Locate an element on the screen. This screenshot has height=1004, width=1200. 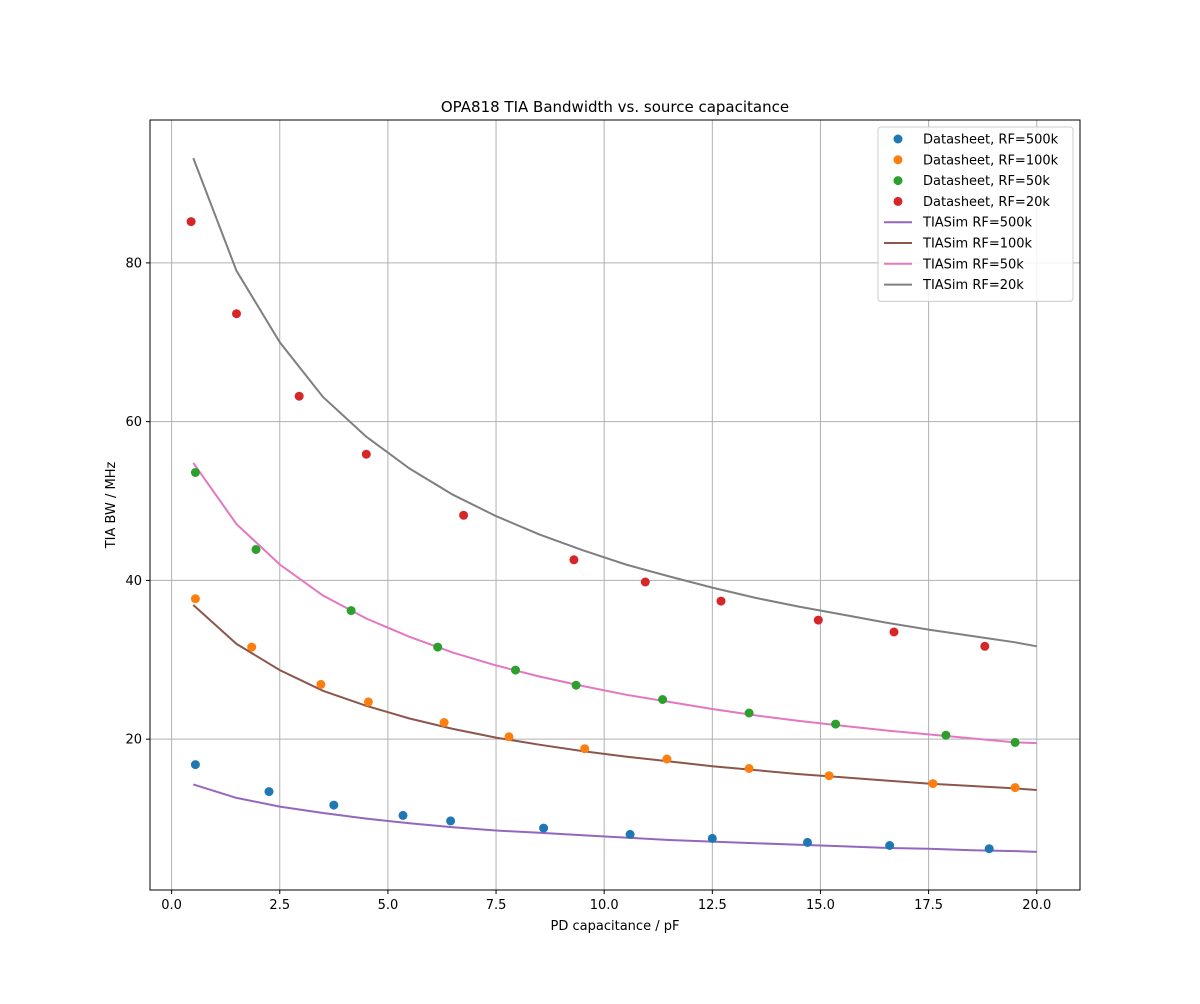
legend-label: Datasheet, RF=500k is located at coordinates (991, 140).